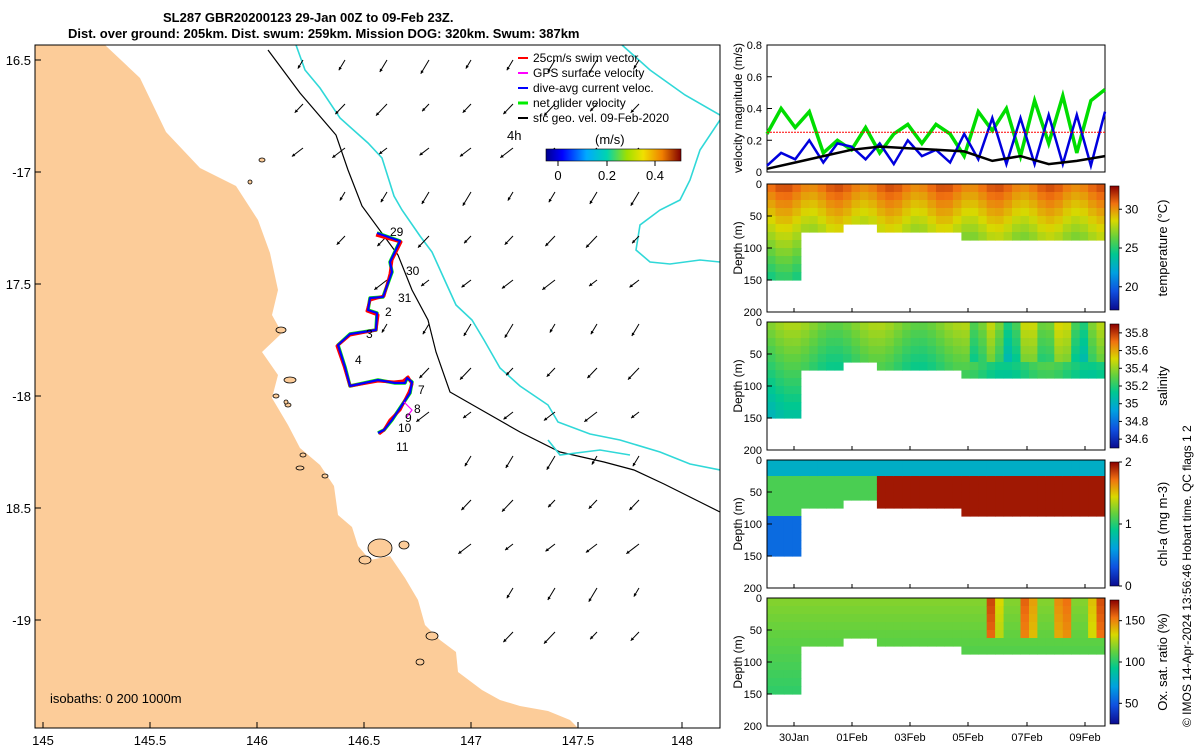 This screenshot has width=1200, height=750. Describe the element at coordinates (1135, 662) in the screenshot. I see `colorbar-tick-label: 100` at that location.